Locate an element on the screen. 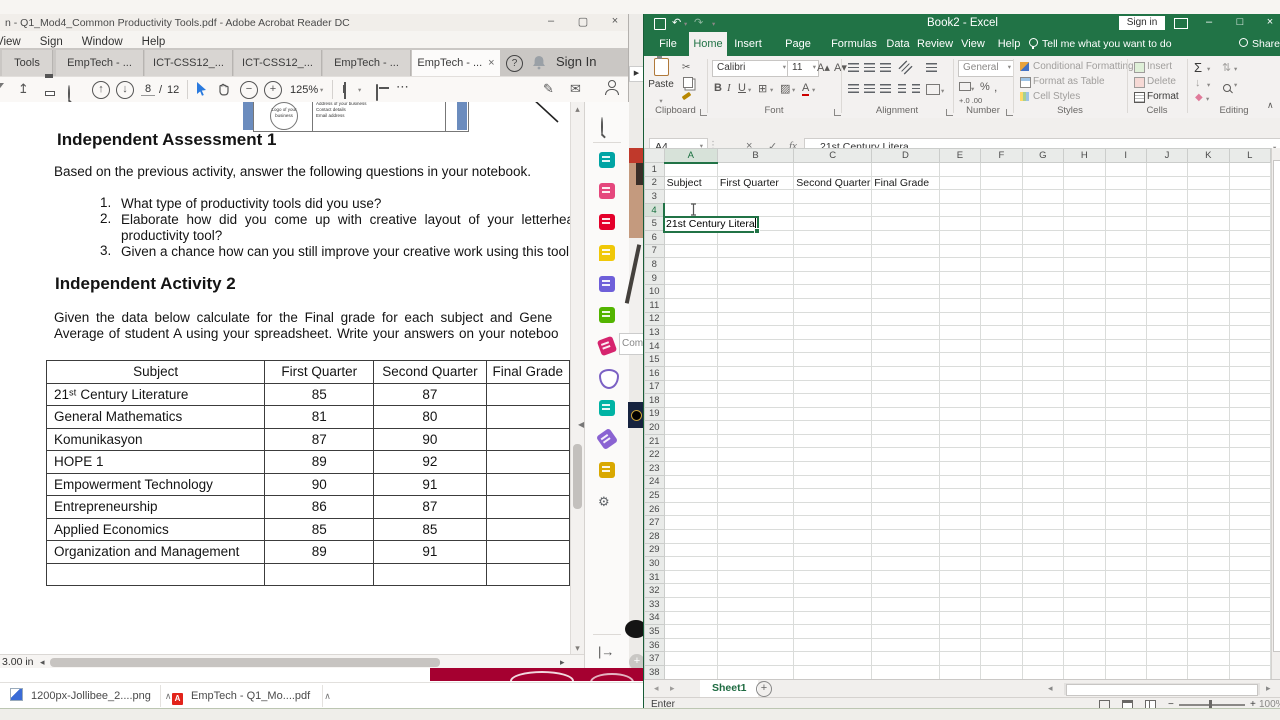 The width and height of the screenshot is (1280, 720). cell-I37 is located at coordinates (1126, 658).